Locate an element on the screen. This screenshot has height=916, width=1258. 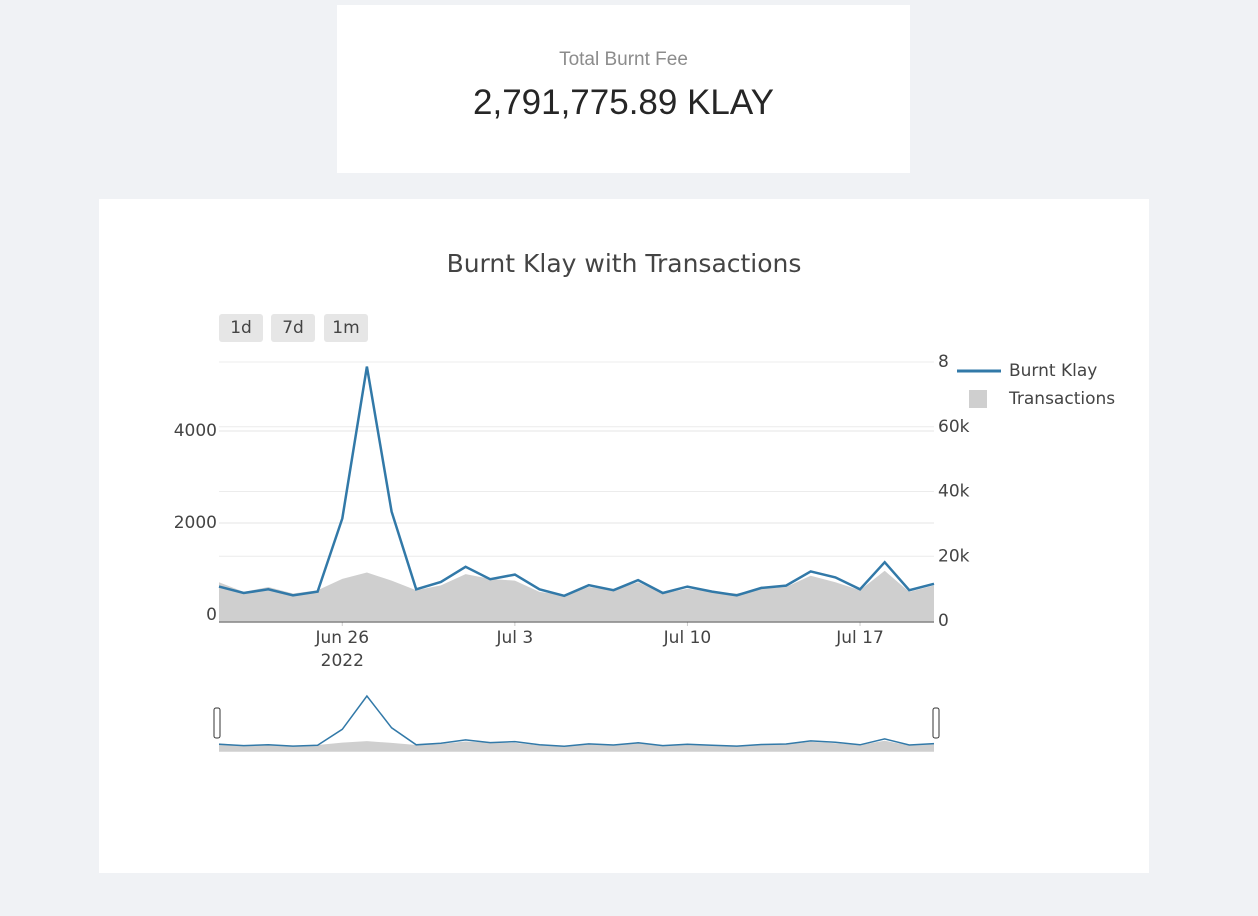
y2-tick-label: 0 is located at coordinates (943, 621).